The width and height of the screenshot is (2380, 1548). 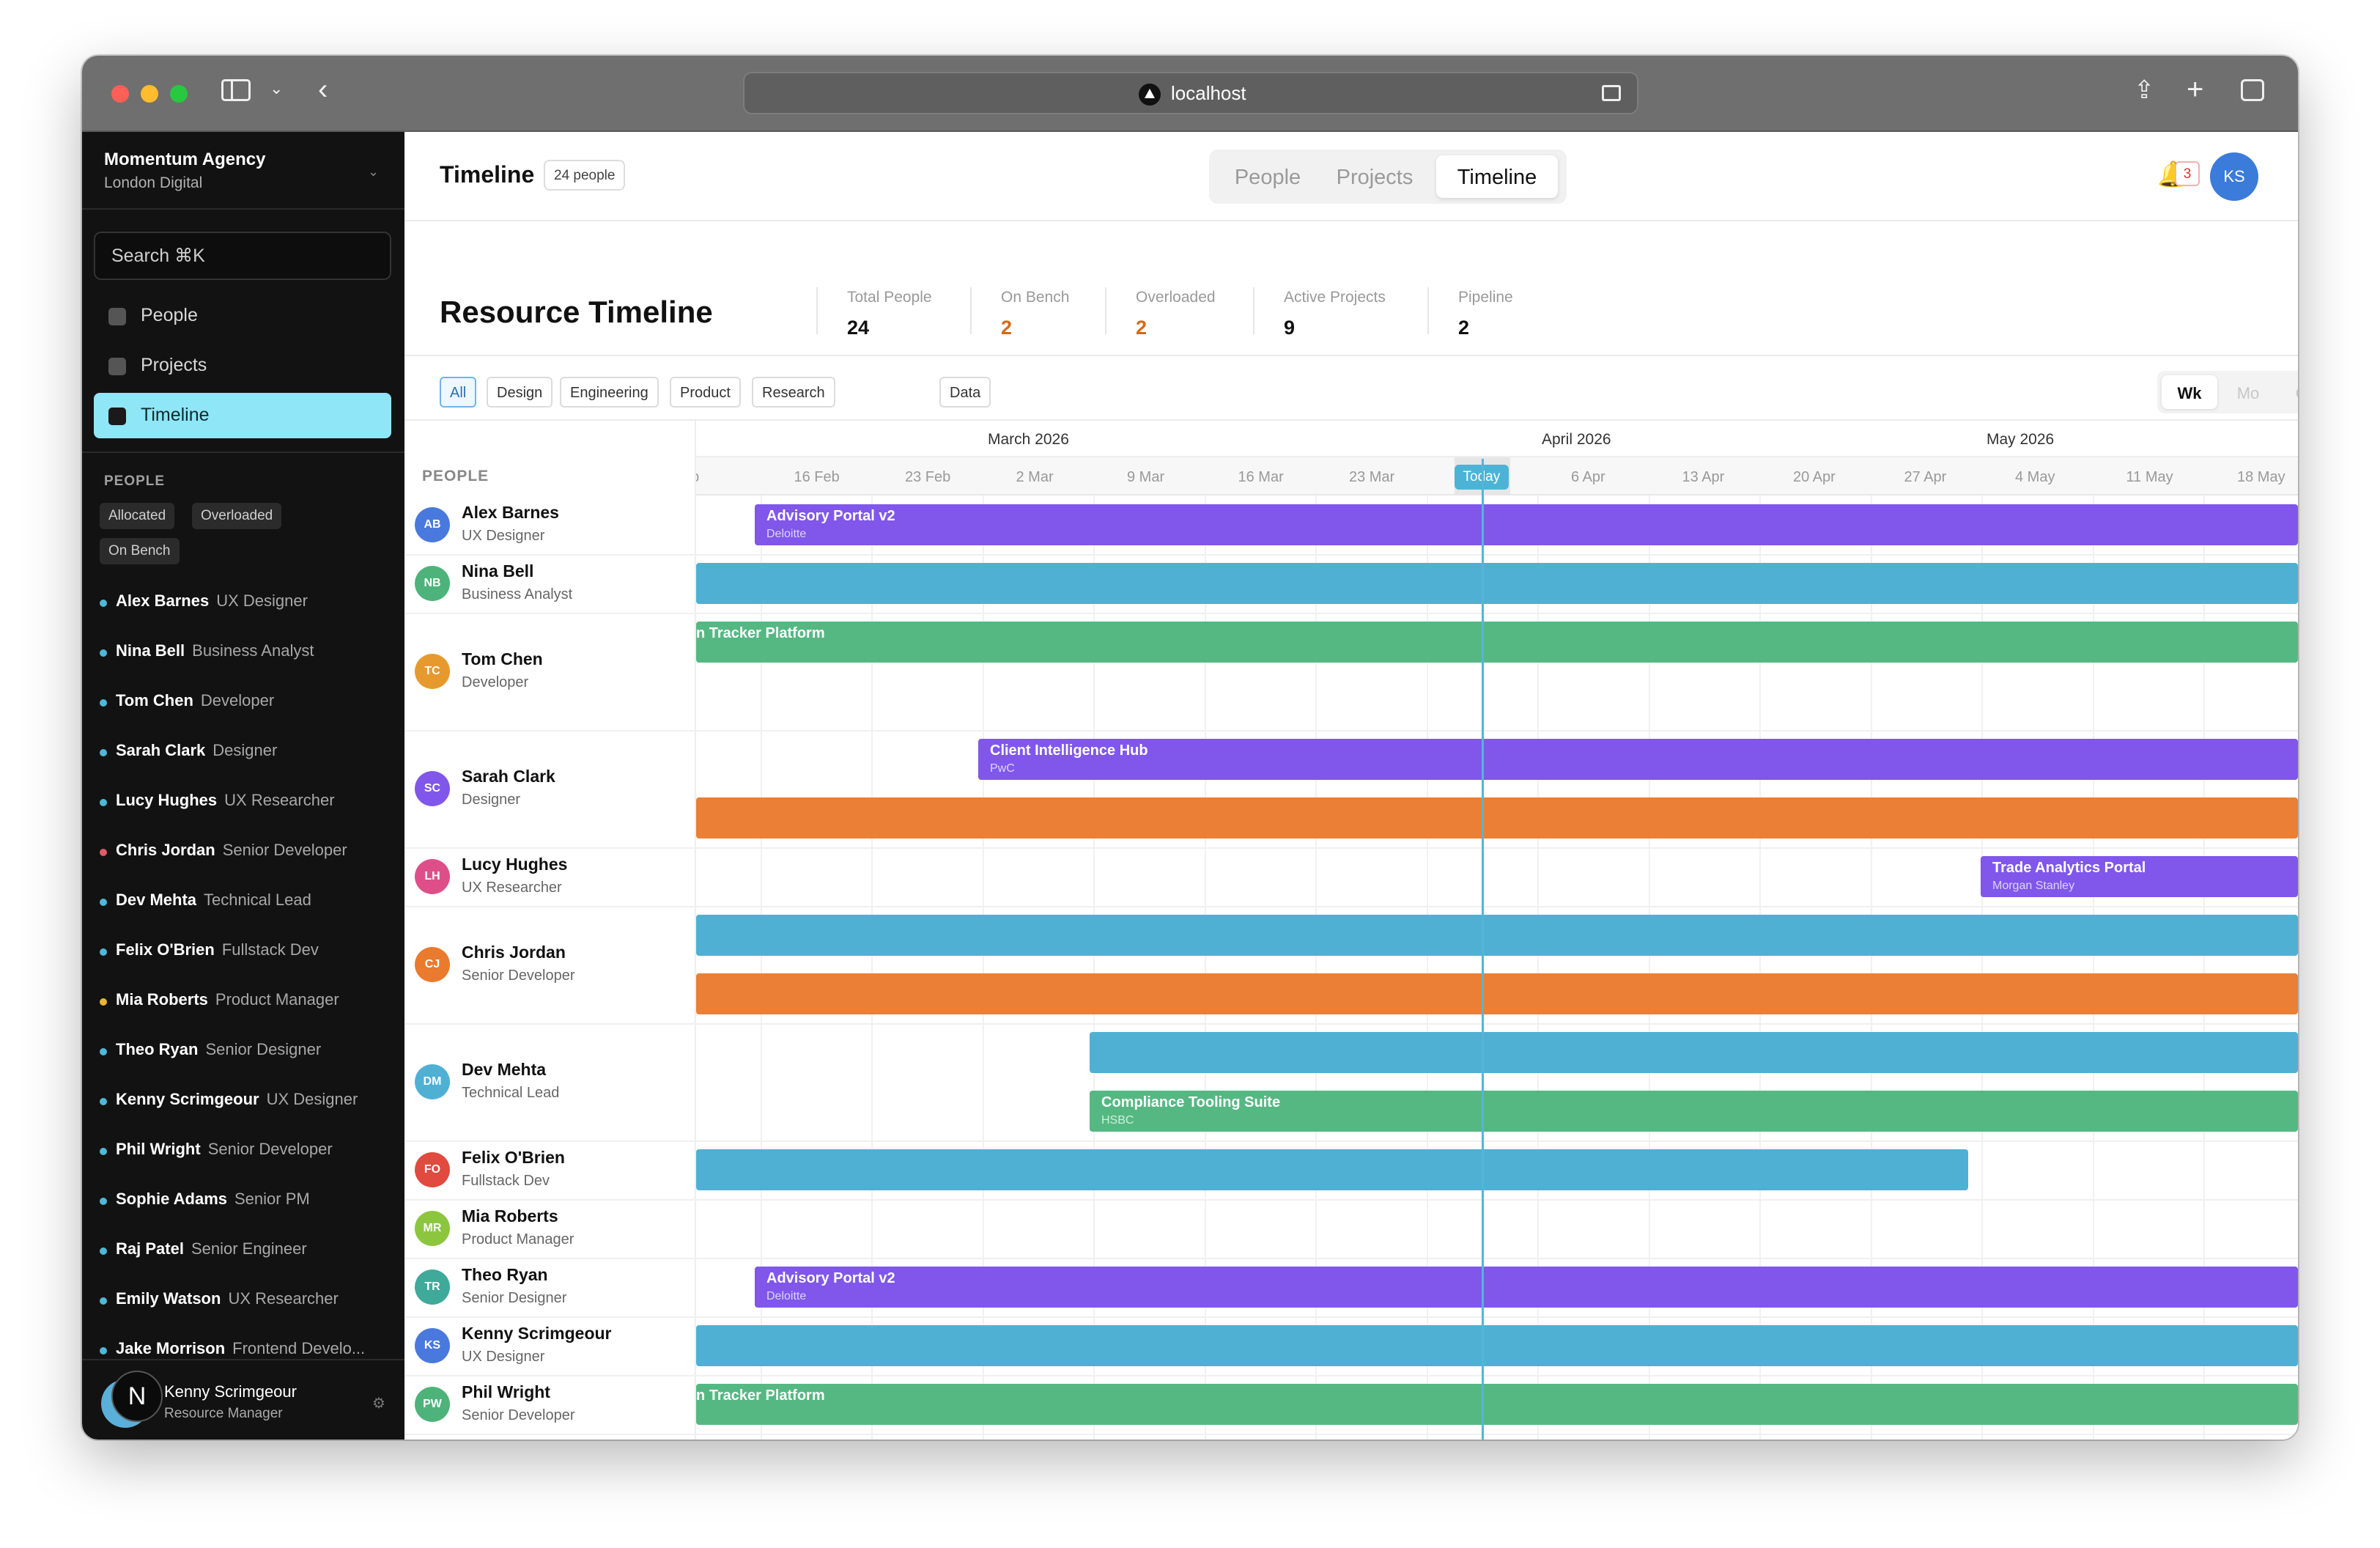 I want to click on filter-research: Research, so click(x=793, y=392).